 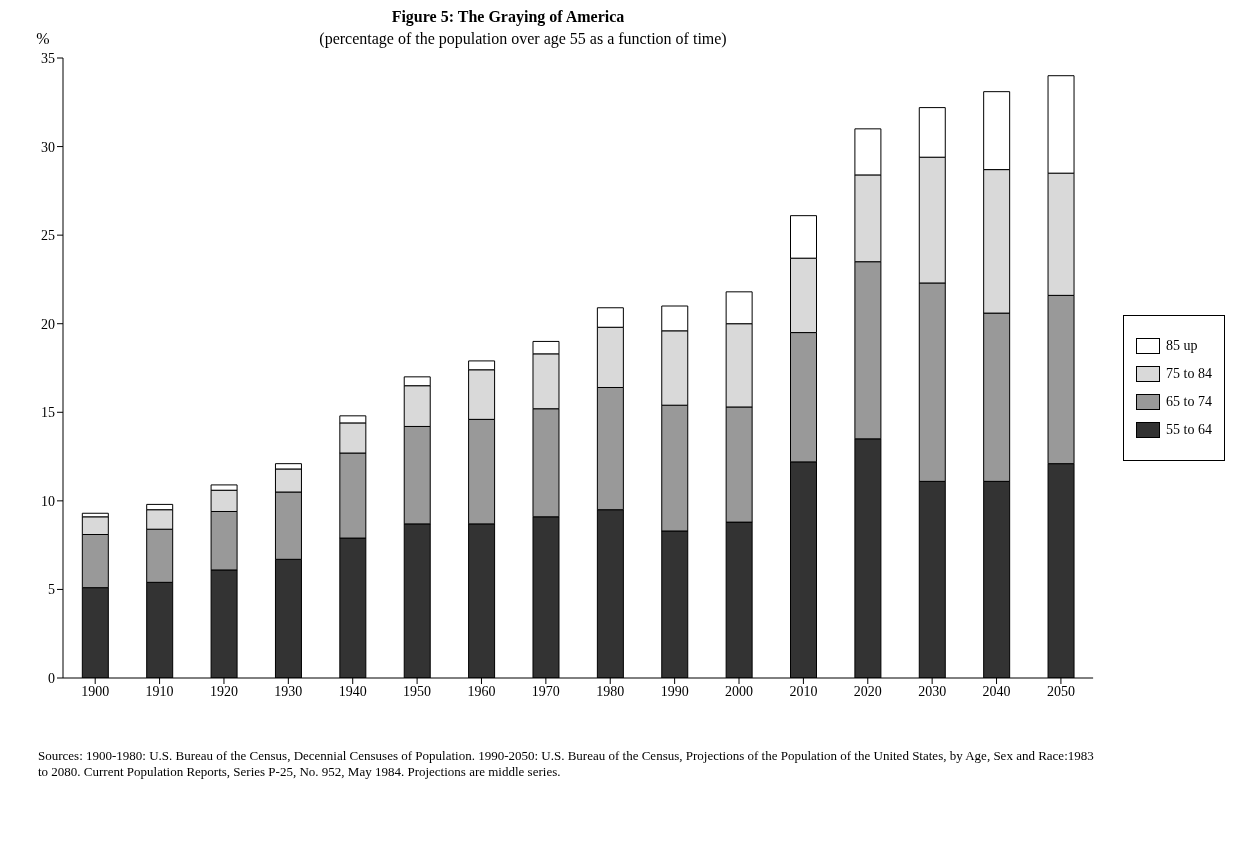 I want to click on chart-title: Figure 5: The Graying of America, so click(x=508, y=17).